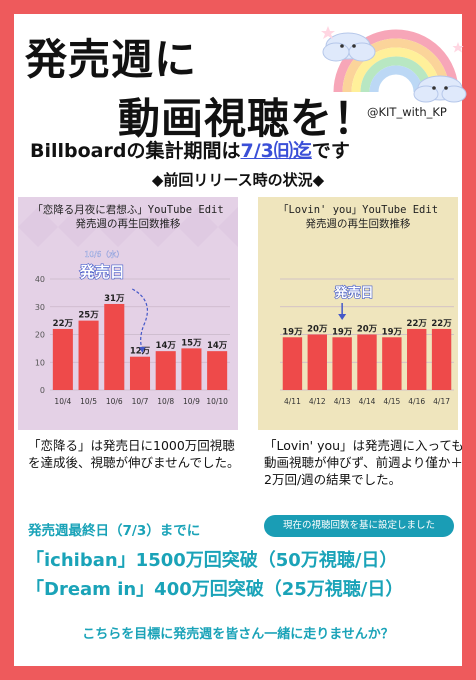 Image resolution: width=476 pixels, height=680 pixels. I want to click on chart-title-1: 「恋降る月夜に君想ふ」YouTube Edit, so click(128, 210).